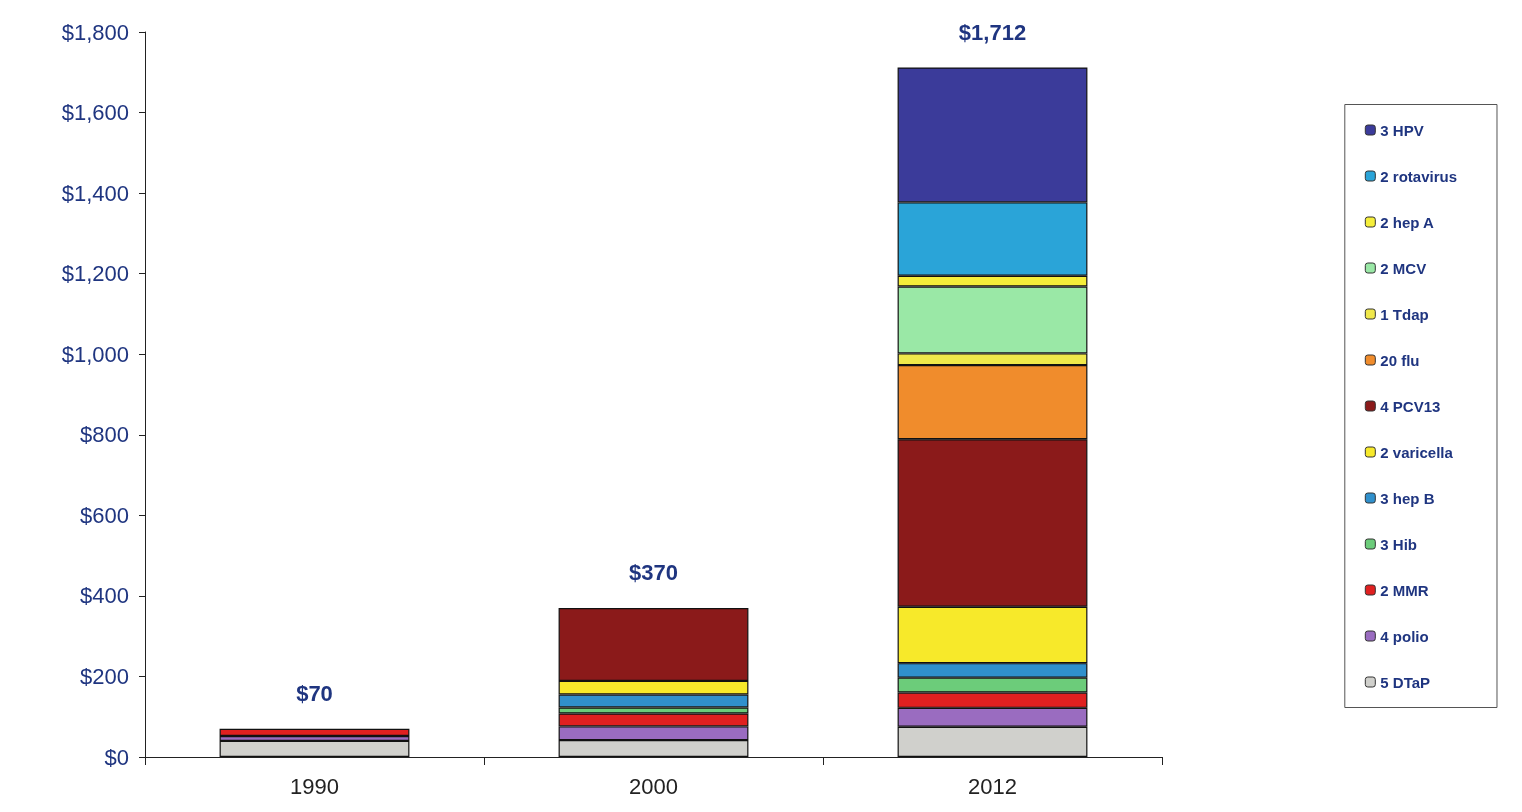 The image size is (1522, 812). What do you see at coordinates (1405, 682) in the screenshot?
I see `legend-label: 5 DTaP` at bounding box center [1405, 682].